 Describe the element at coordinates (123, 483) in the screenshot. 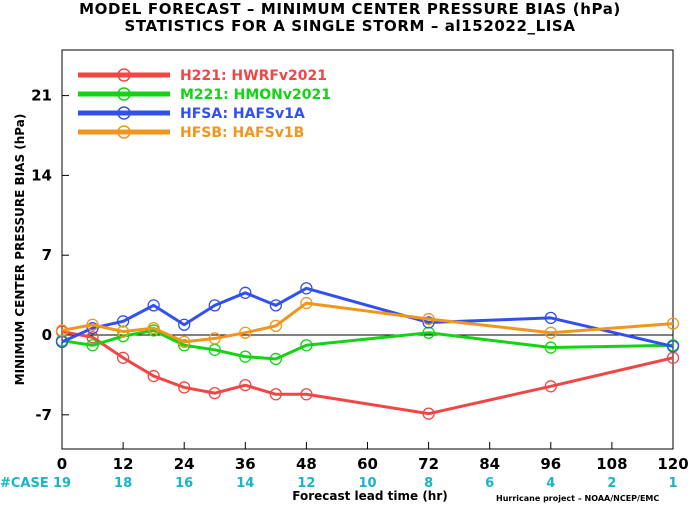

I see `case-count: 18` at that location.